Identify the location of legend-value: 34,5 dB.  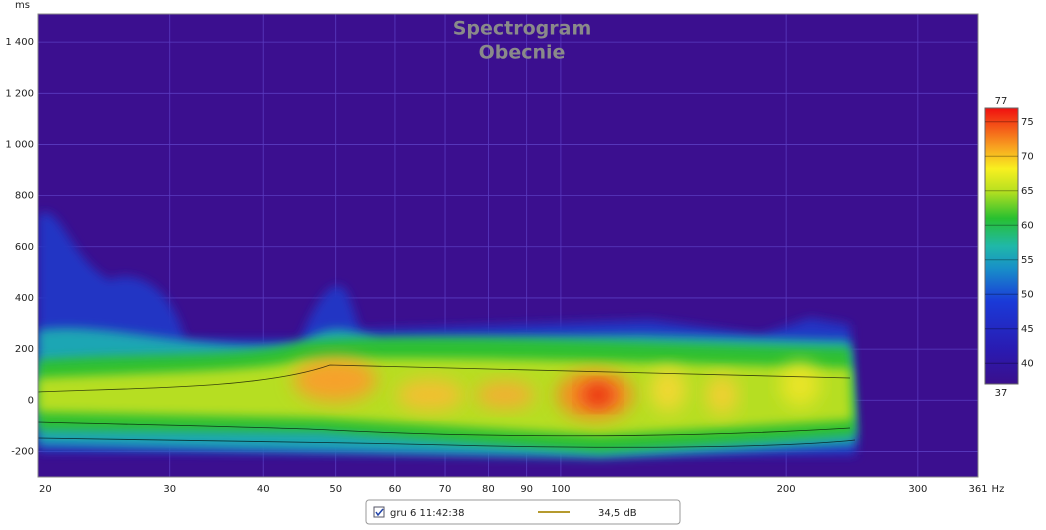
(617, 513).